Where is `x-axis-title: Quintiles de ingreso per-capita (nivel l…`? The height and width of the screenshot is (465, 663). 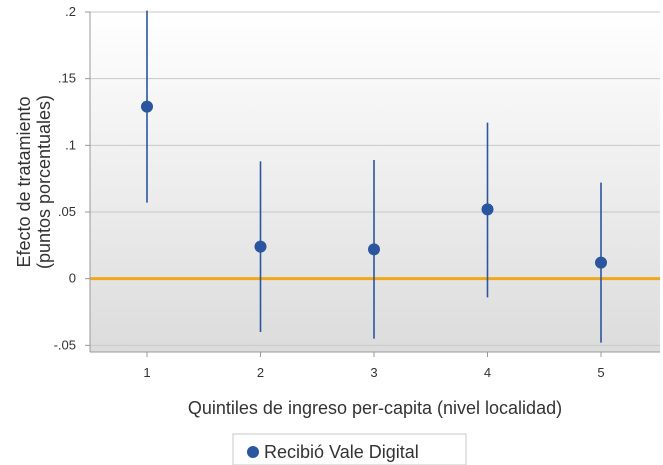 x-axis-title: Quintiles de ingreso per-capita (nivel l… is located at coordinates (375, 408).